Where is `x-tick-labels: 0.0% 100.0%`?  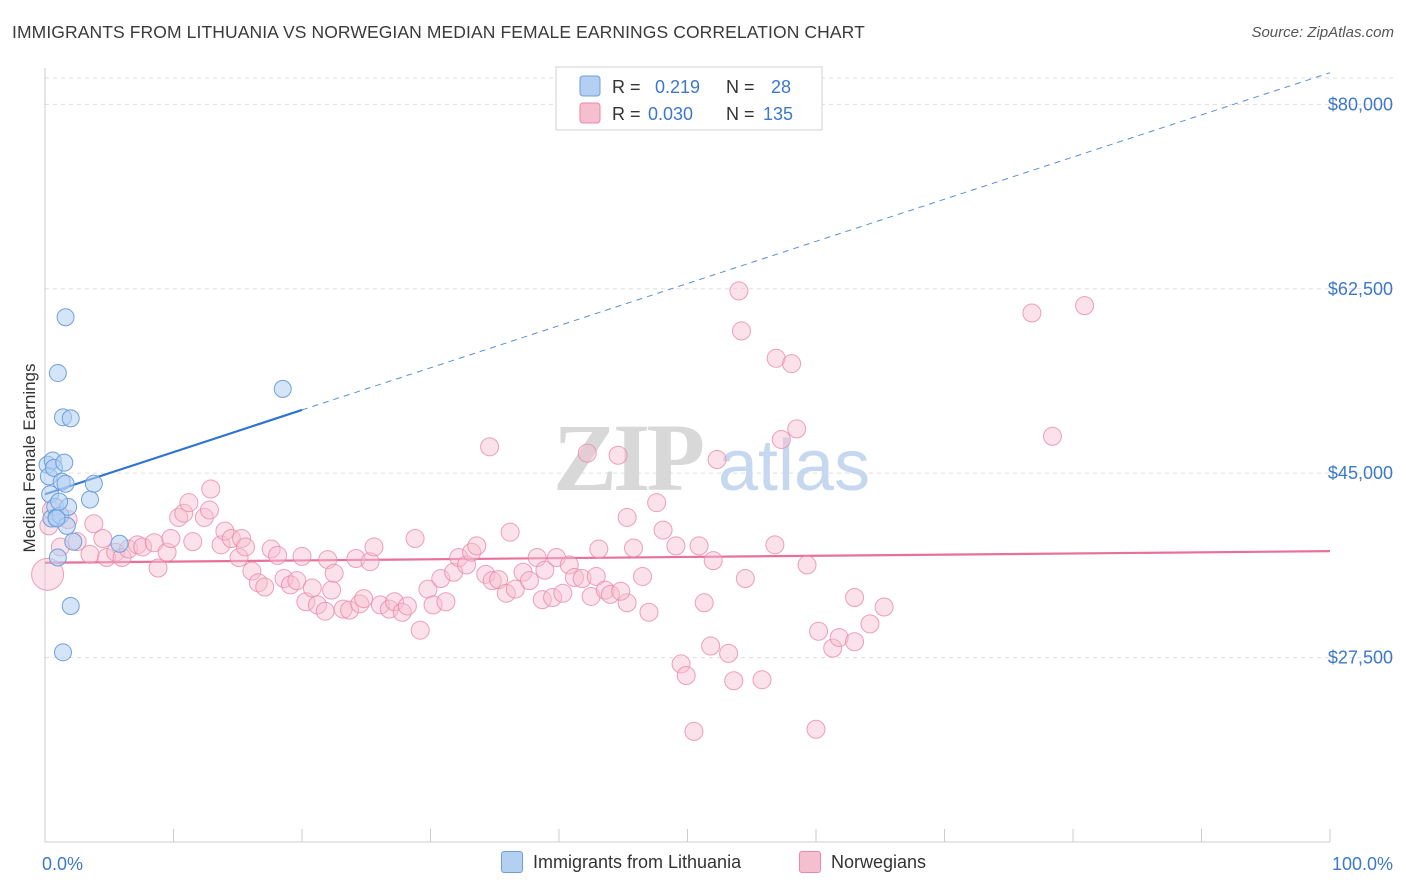
x-tick-labels: 0.0% 100.0% is located at coordinates (717, 864).